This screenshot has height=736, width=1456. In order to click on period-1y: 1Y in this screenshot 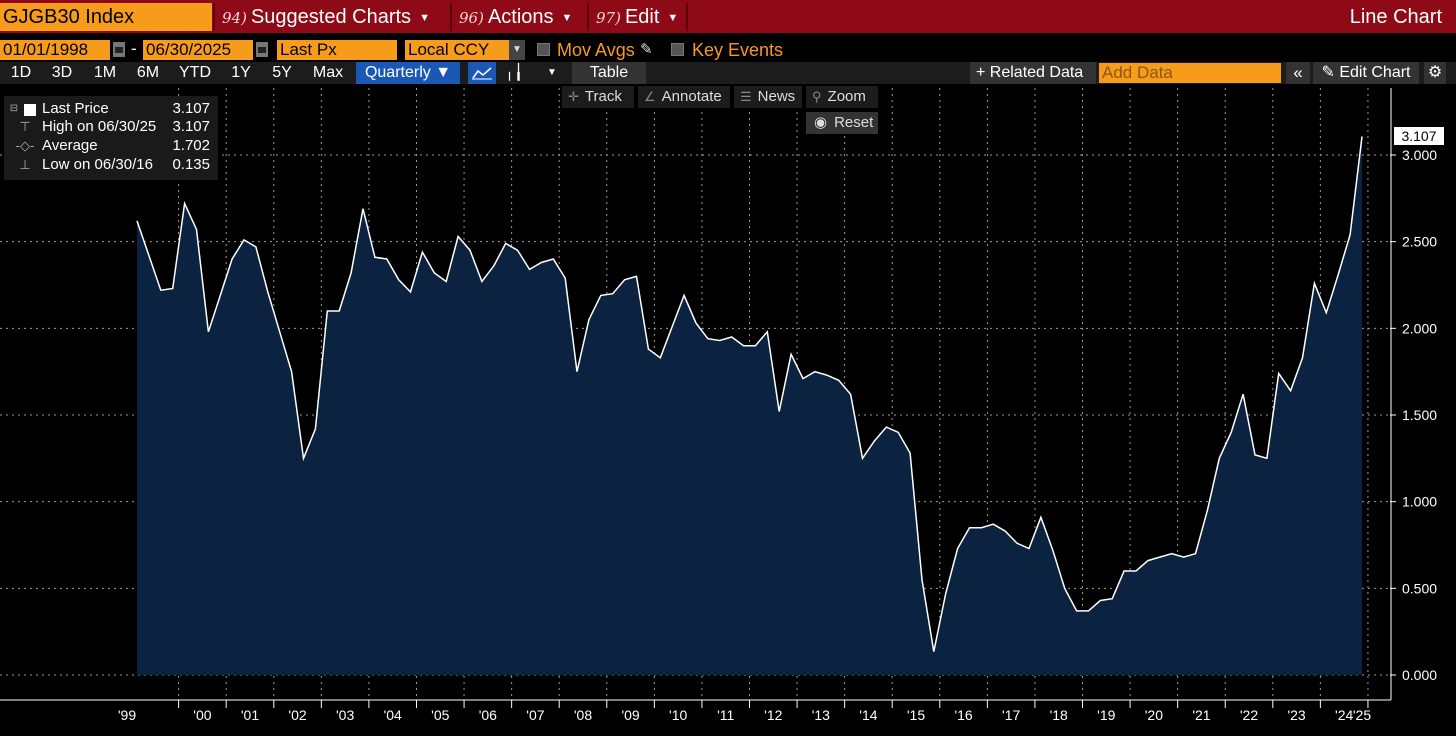, I will do `click(241, 72)`.